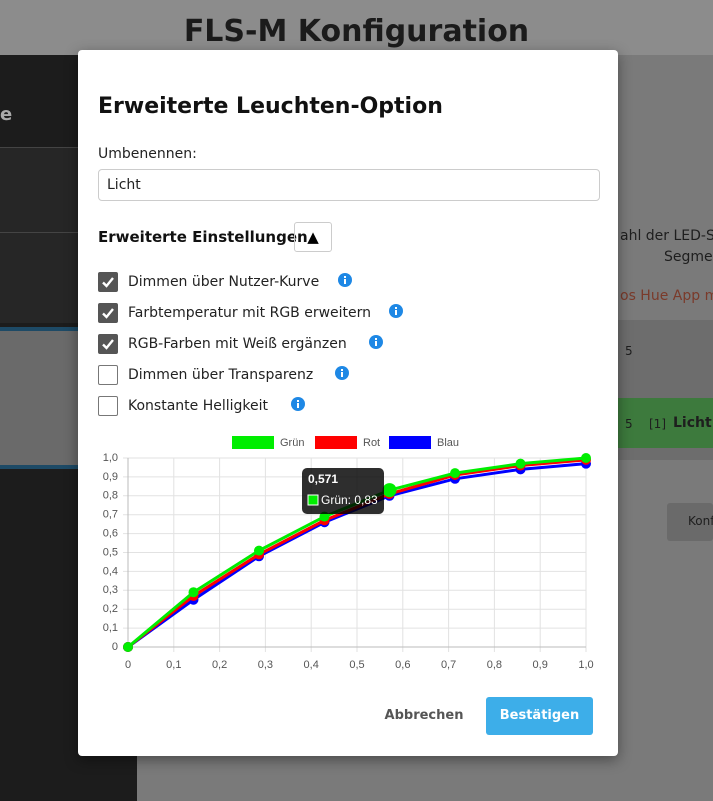 The height and width of the screenshot is (801, 713). I want to click on header-title: FLS-M Konfiguration, so click(356, 31).